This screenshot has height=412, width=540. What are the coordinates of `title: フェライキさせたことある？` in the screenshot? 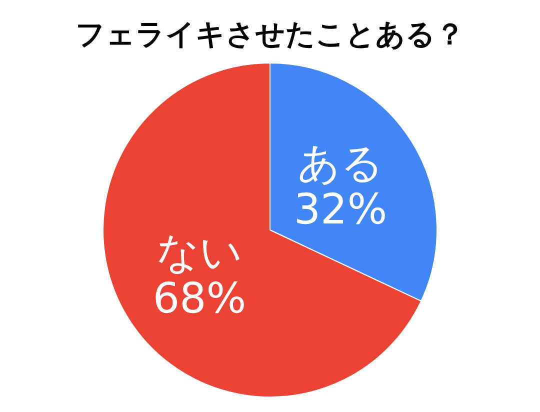 It's located at (270, 34).